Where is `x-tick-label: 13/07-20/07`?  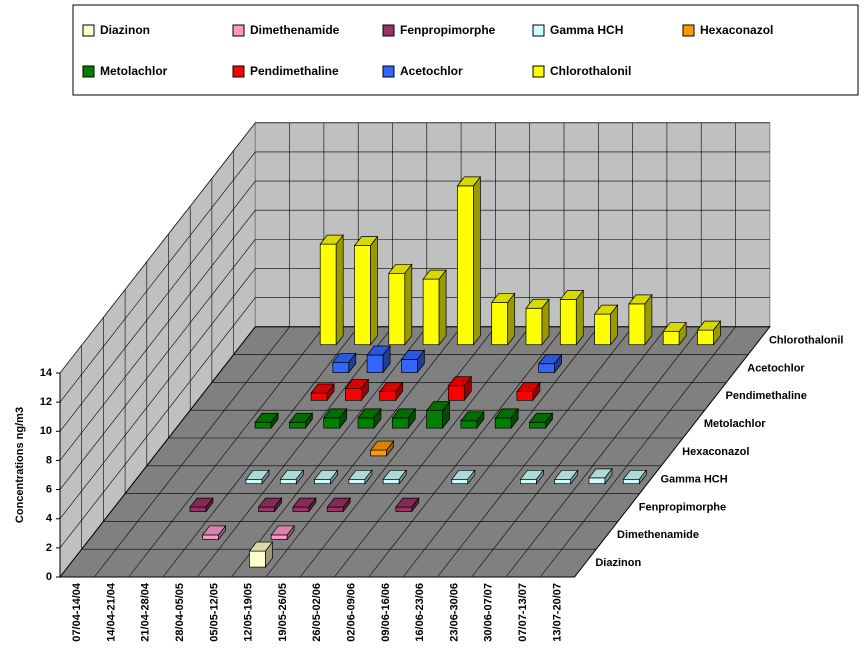
x-tick-label: 13/07-20/07 is located at coordinates (557, 612).